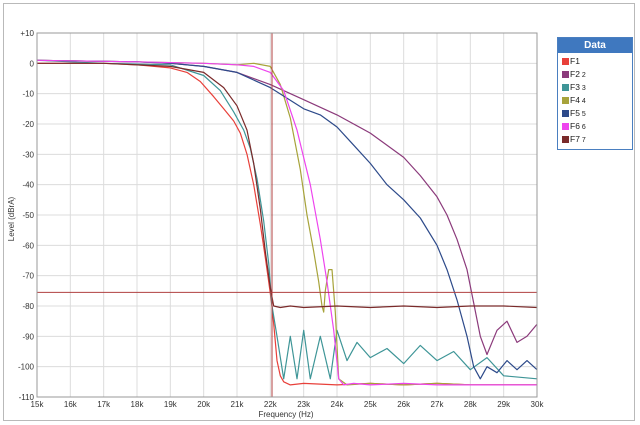 The image size is (640, 425). Describe the element at coordinates (28, 276) in the screenshot. I see `y-tick-label: -70` at that location.